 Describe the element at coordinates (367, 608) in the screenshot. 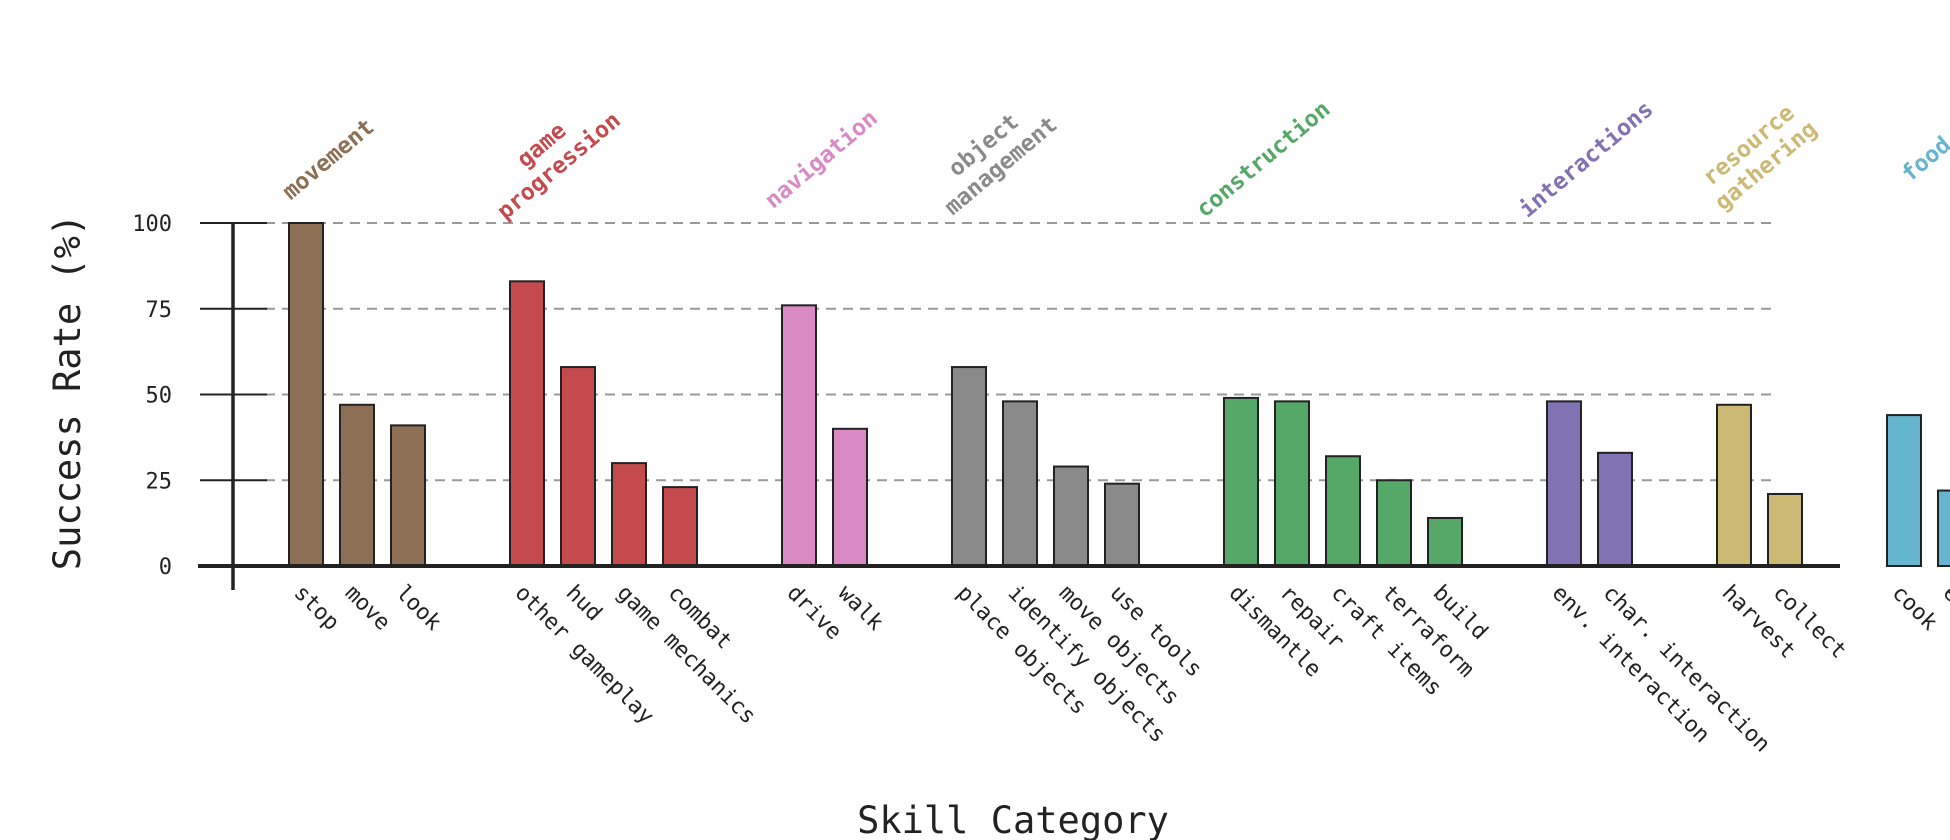

I see `x-tick-label: move` at that location.